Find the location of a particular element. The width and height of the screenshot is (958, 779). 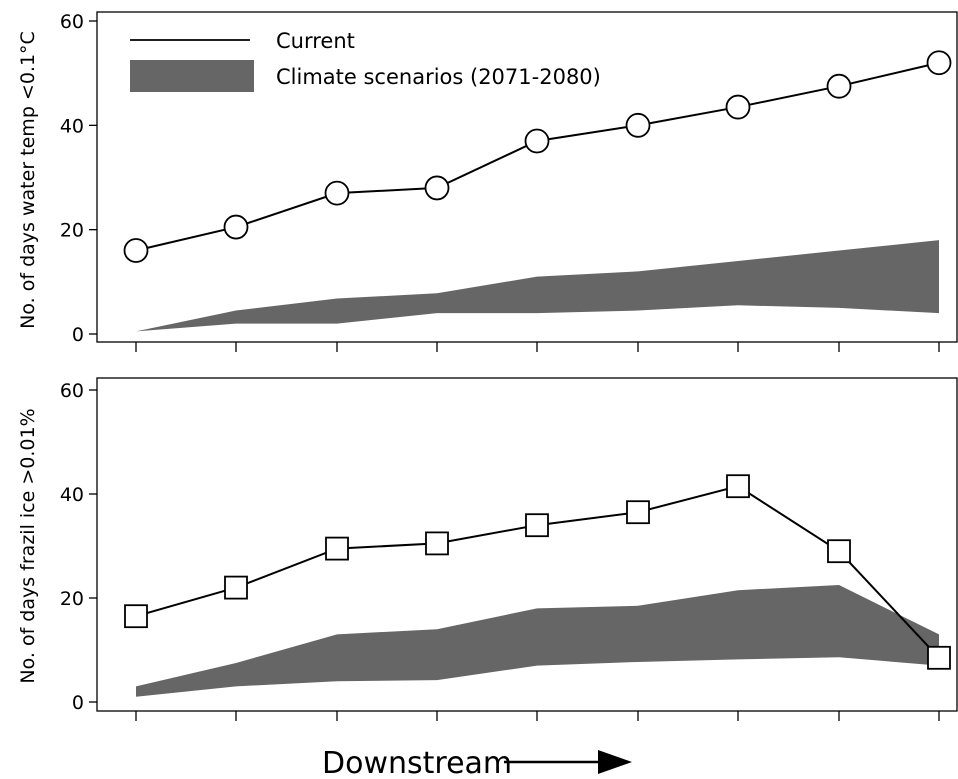

y-ticks-bottom: 0 20 40 60 is located at coordinates (78, 547).